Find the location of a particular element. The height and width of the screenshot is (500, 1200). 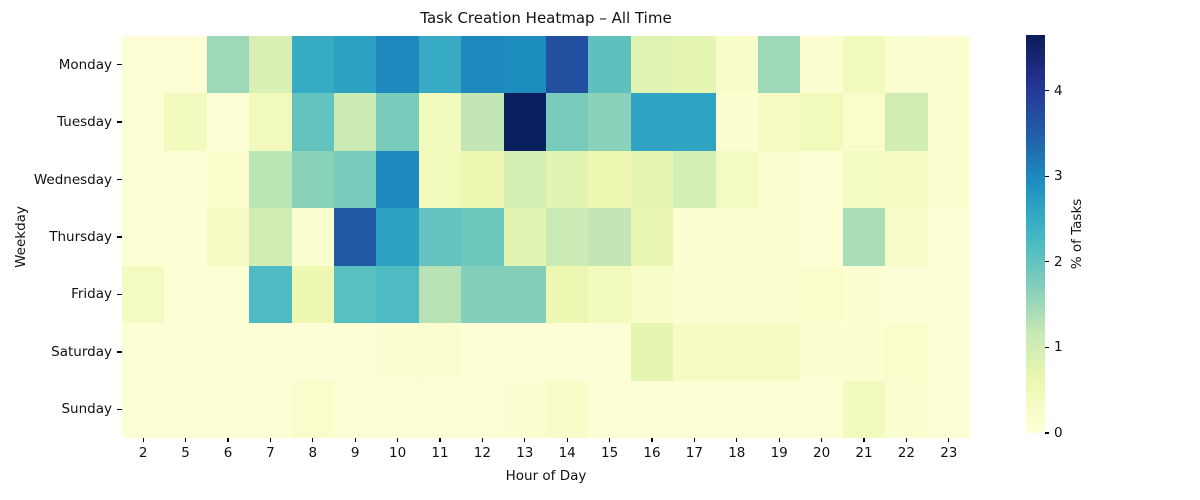

y-tick-label: Saturday is located at coordinates (81, 351).